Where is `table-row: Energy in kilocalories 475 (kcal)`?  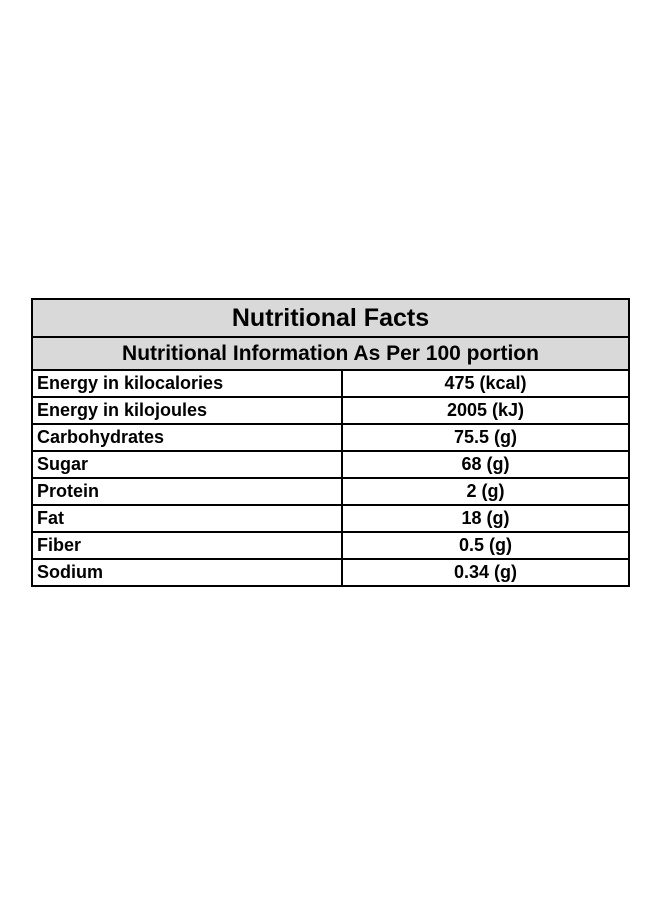
table-row: Energy in kilocalories 475 (kcal) is located at coordinates (330, 383).